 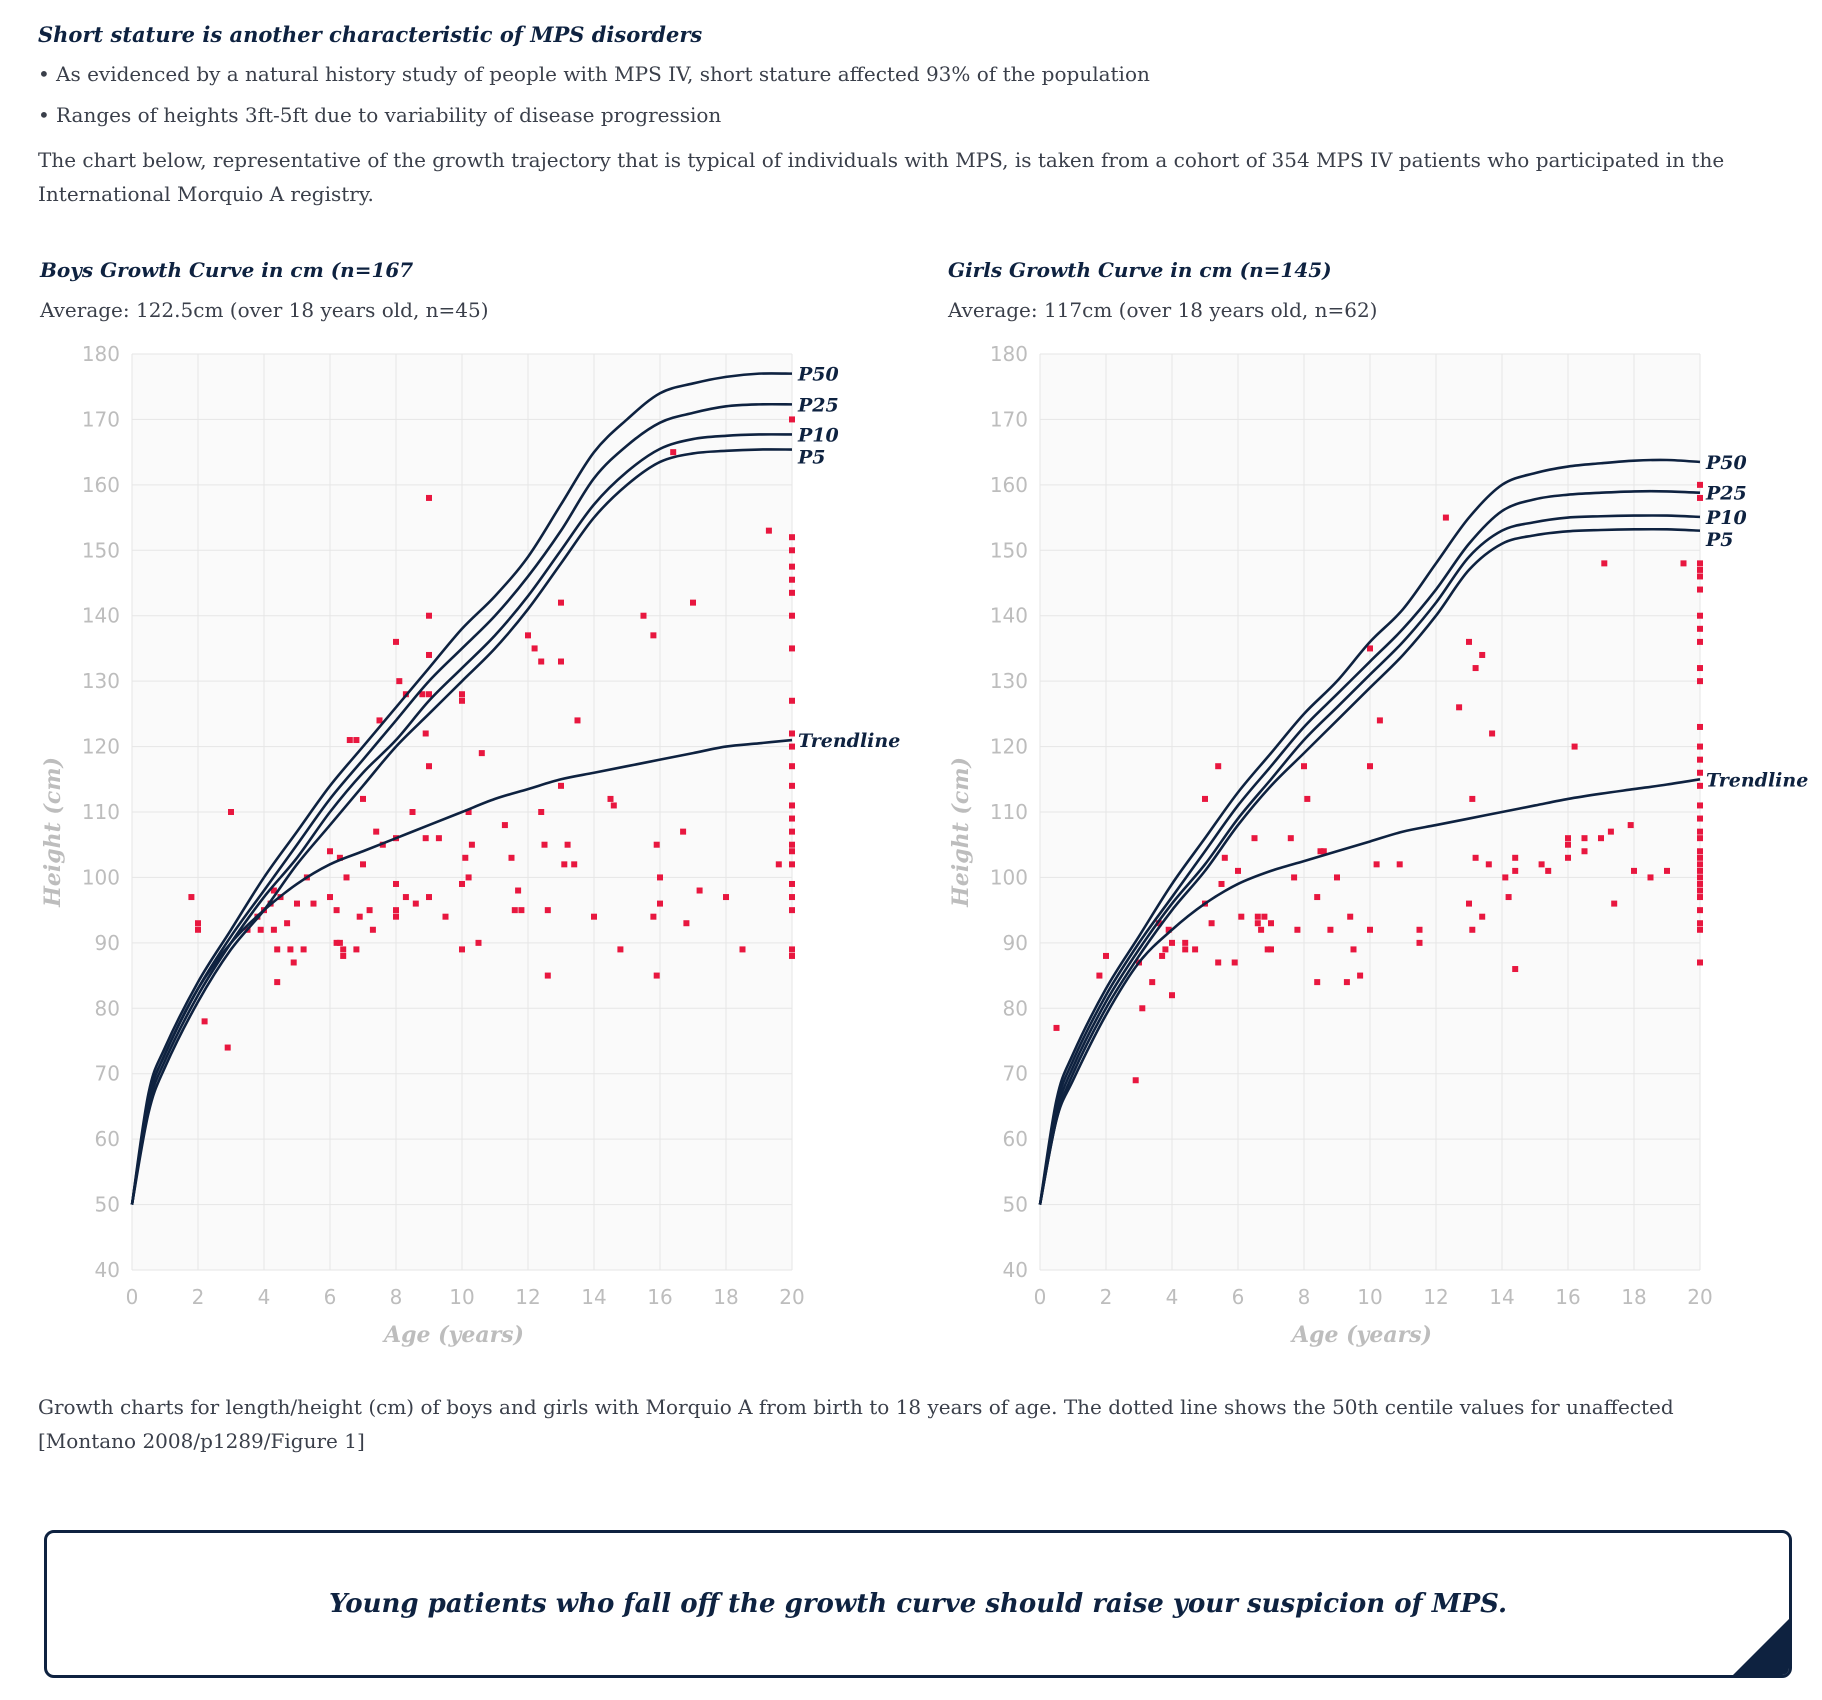 I want to click on y-tick-label: 170, so click(x=101, y=419).